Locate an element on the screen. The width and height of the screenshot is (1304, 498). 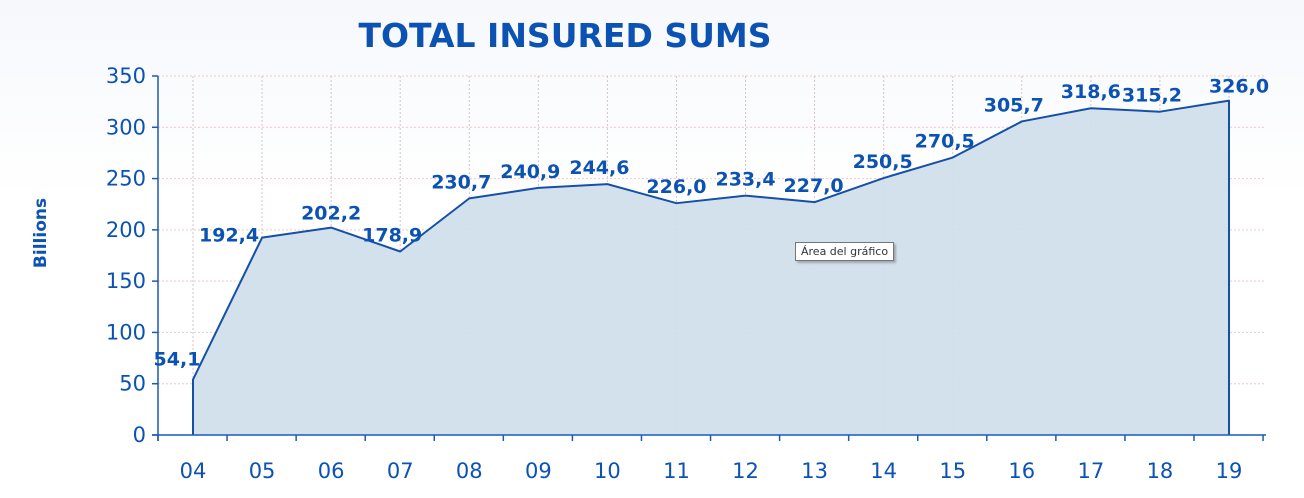
x-tick-label-11: 15 is located at coordinates (952, 471).